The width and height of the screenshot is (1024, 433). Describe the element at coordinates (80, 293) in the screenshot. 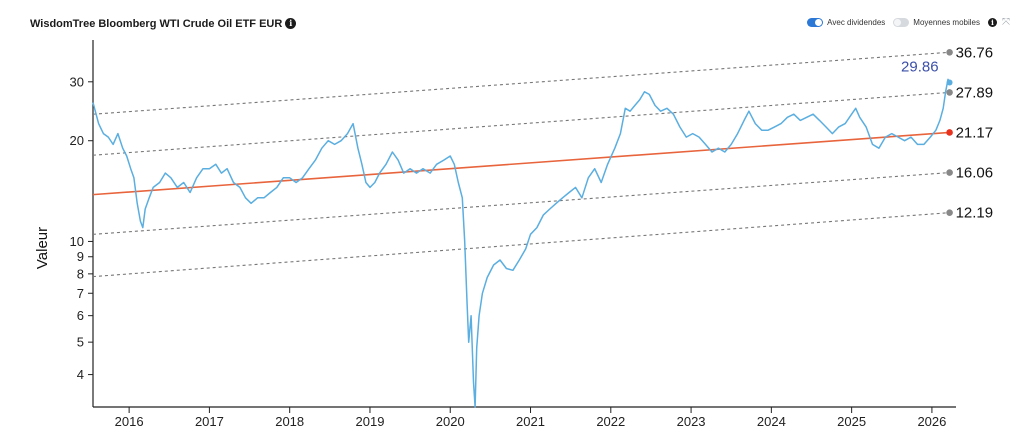

I see `y-tick-label: 7` at that location.